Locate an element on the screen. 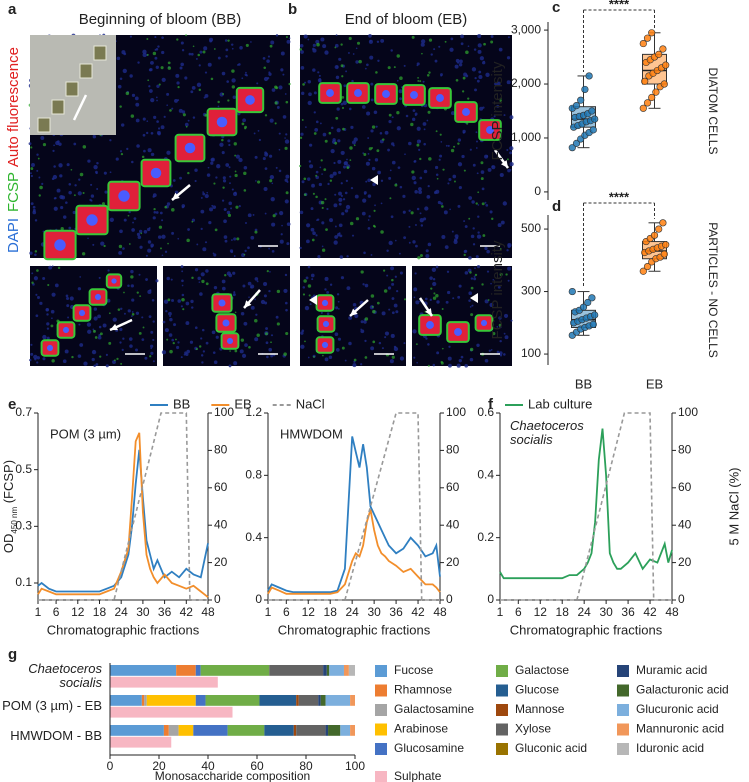  significance: **** is located at coordinates (619, 5).